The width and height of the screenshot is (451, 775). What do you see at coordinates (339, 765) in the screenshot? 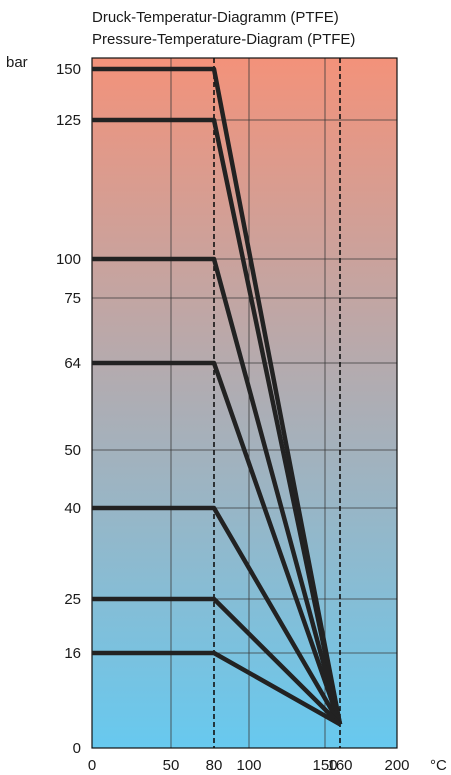
I see `x-tick-label-160: 160` at bounding box center [339, 765].